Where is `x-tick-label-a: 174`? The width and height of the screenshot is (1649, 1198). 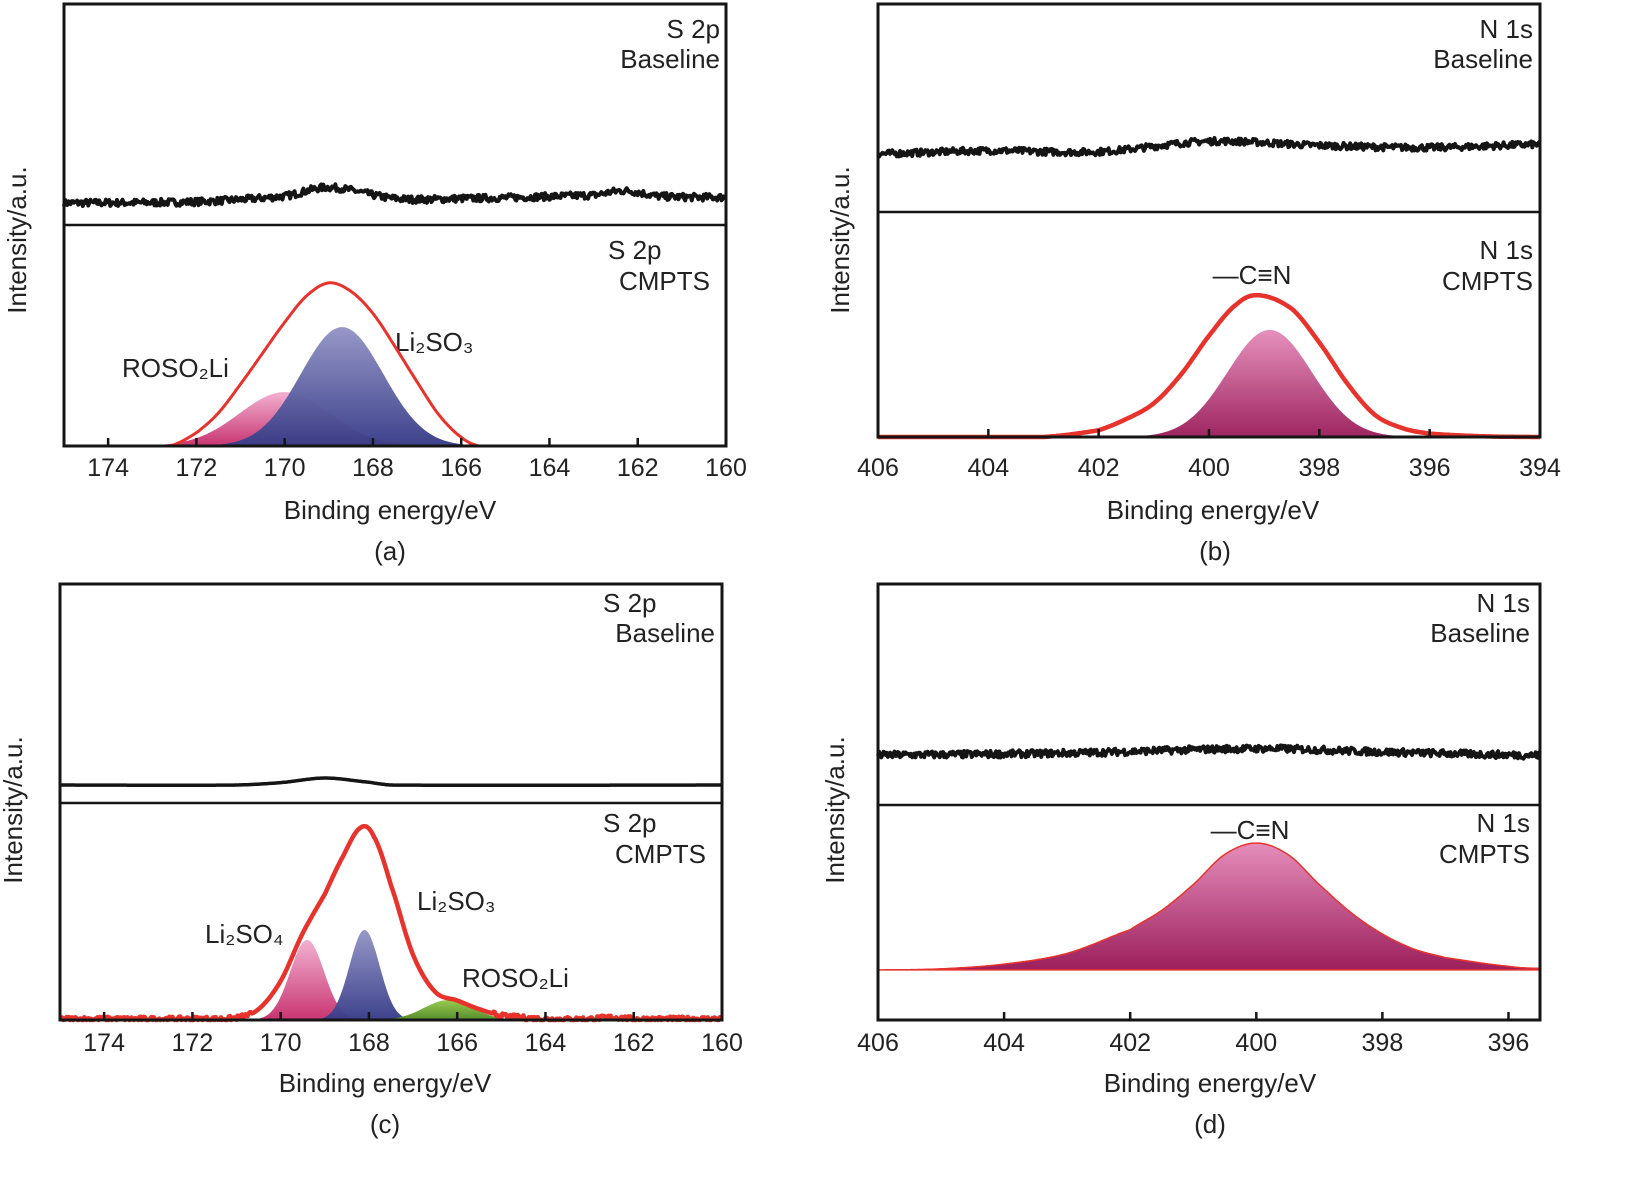
x-tick-label-a: 174 is located at coordinates (108, 468).